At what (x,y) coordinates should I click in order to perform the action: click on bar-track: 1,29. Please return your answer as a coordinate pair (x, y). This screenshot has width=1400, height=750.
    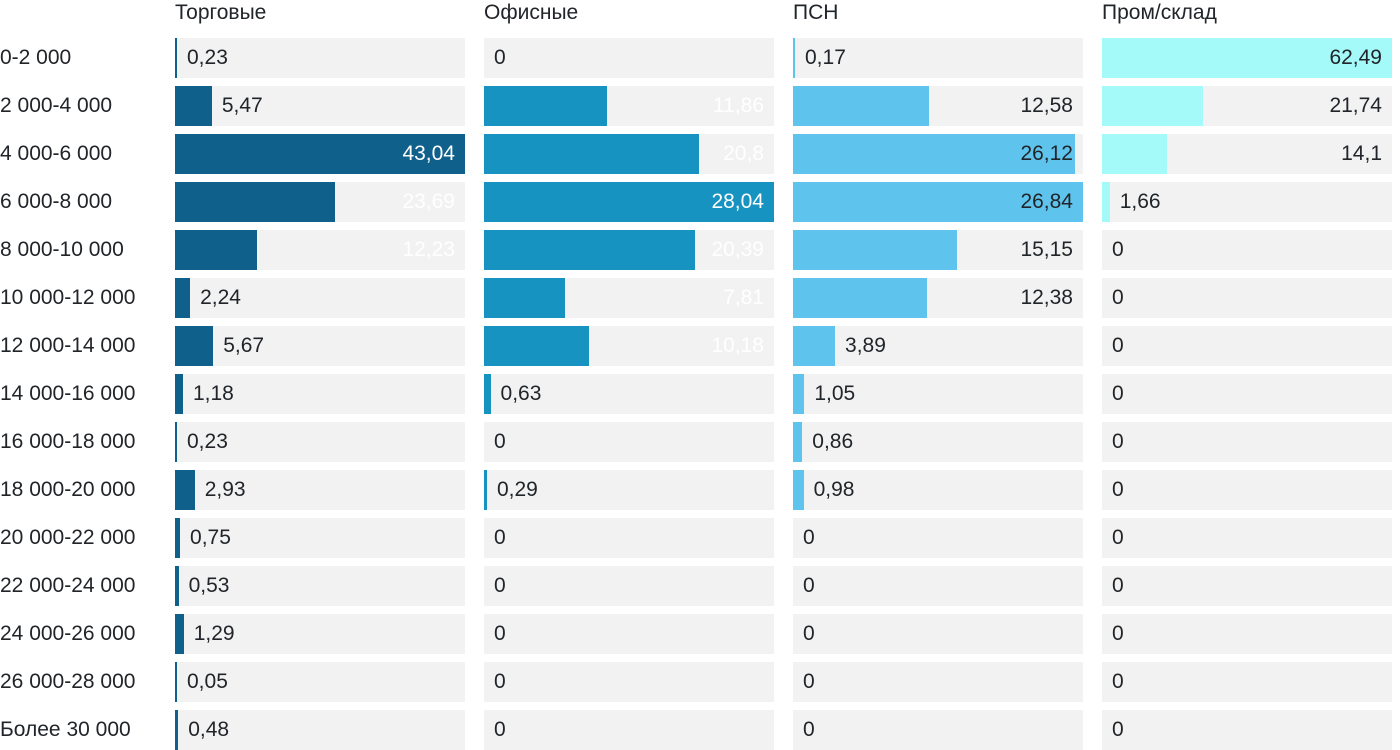
    Looking at the image, I should click on (320, 634).